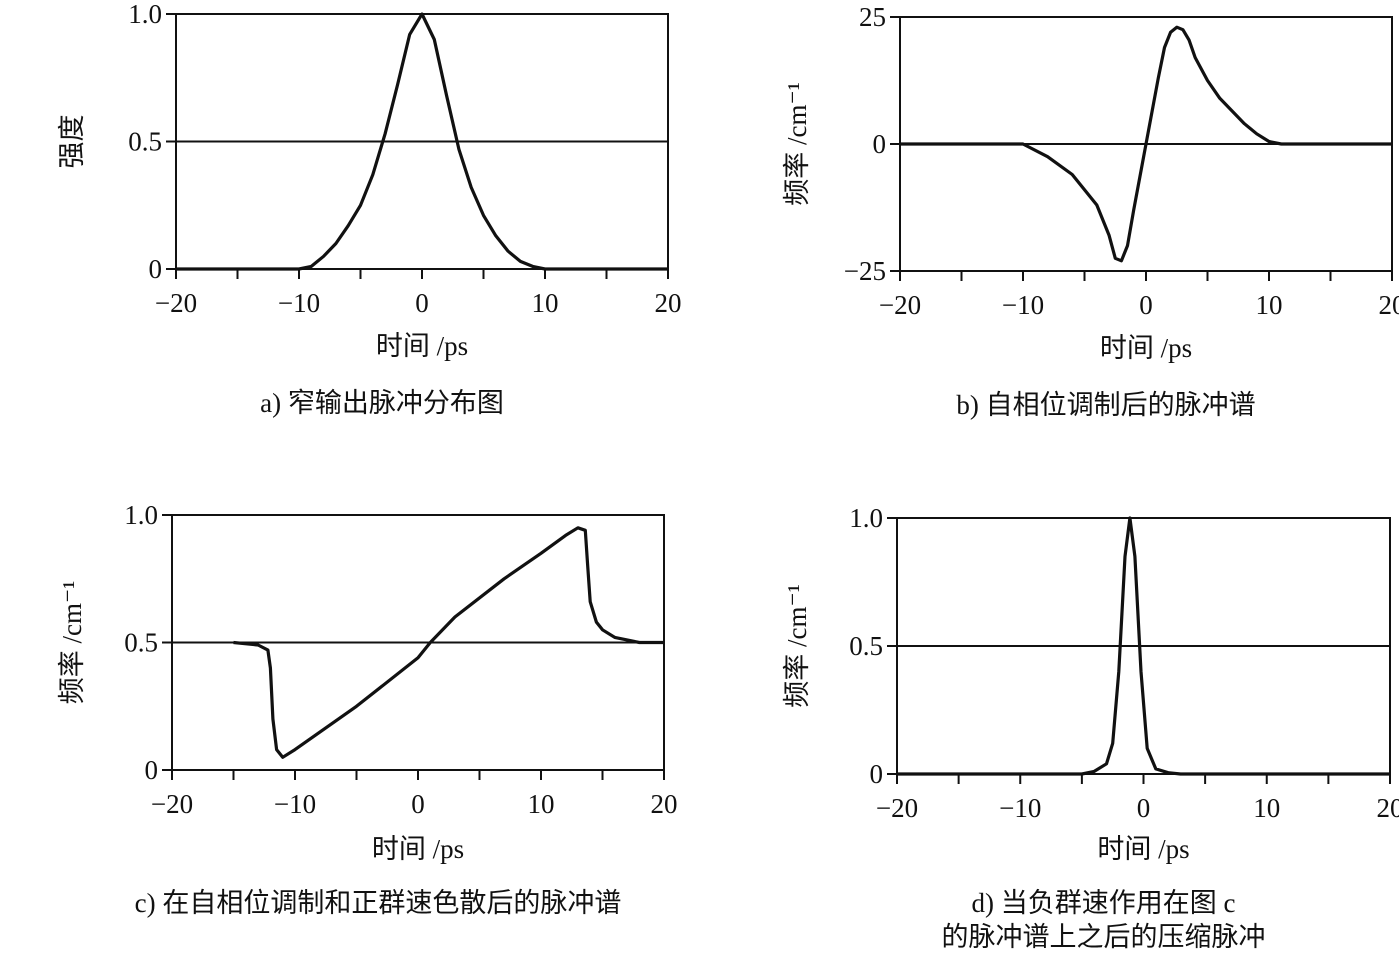 The image size is (1399, 963). Describe the element at coordinates (378, 903) in the screenshot. I see `panel-caption: c) 在自相位调制和正群速色散后的脉冲谱` at that location.